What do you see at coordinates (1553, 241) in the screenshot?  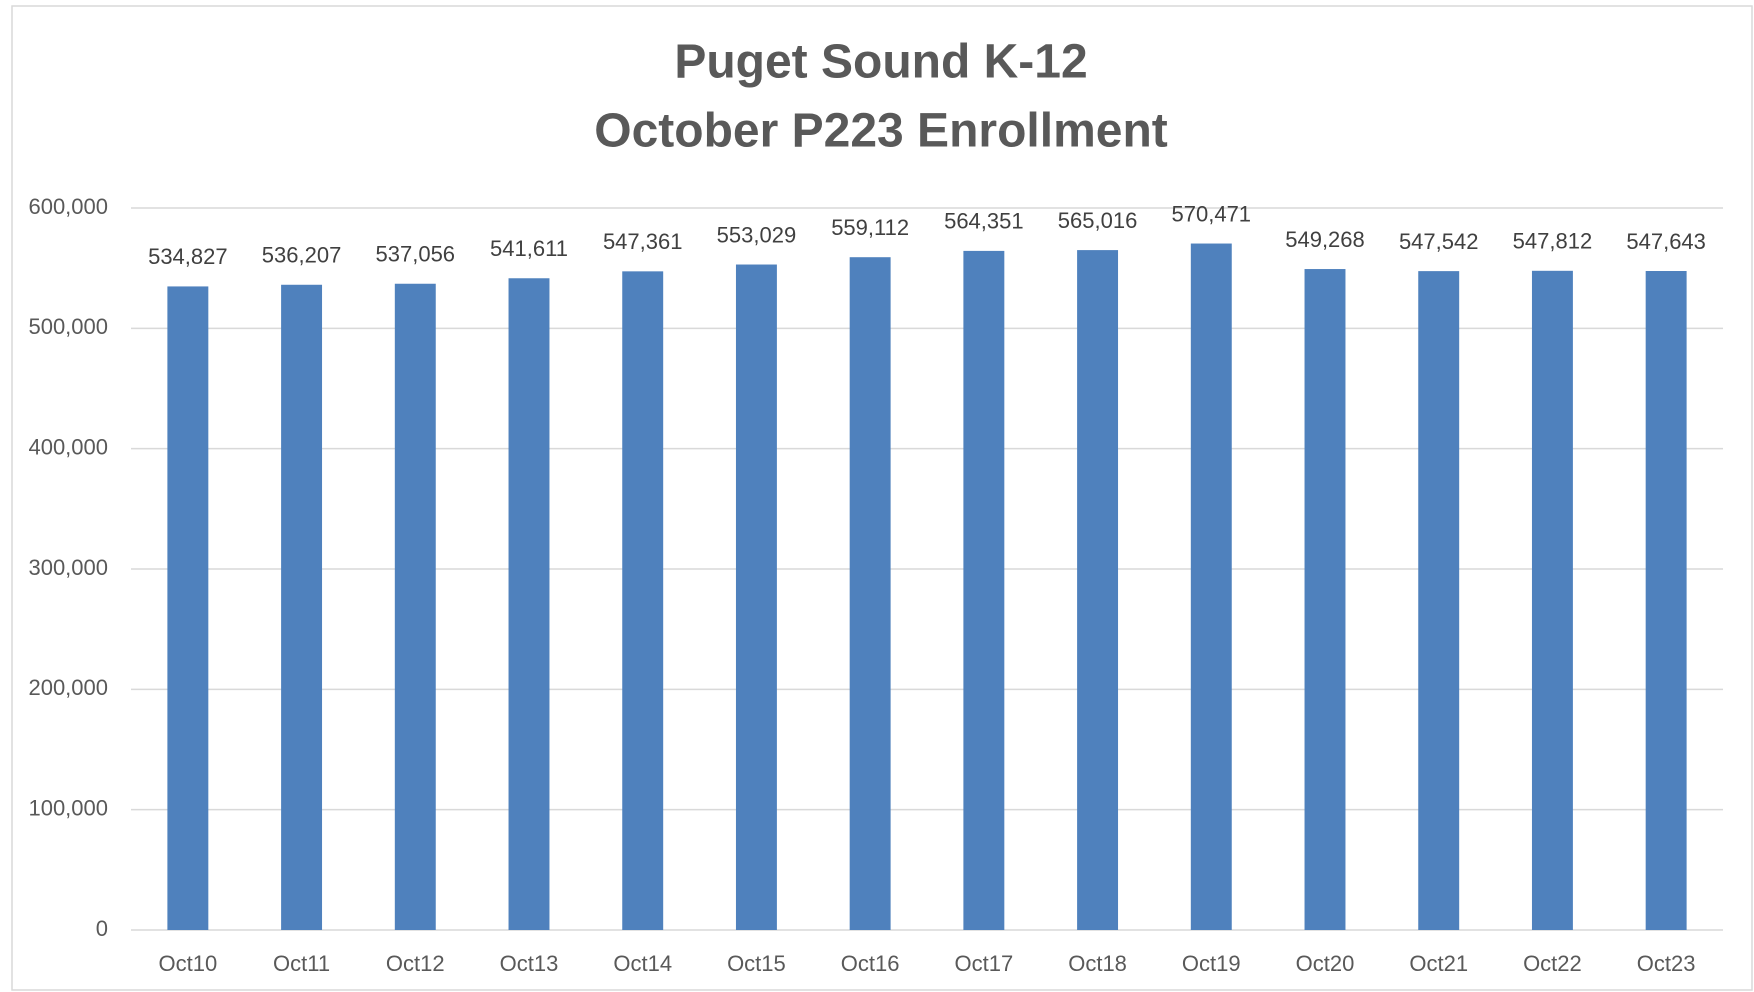 I see `data-label: 547,812` at bounding box center [1553, 241].